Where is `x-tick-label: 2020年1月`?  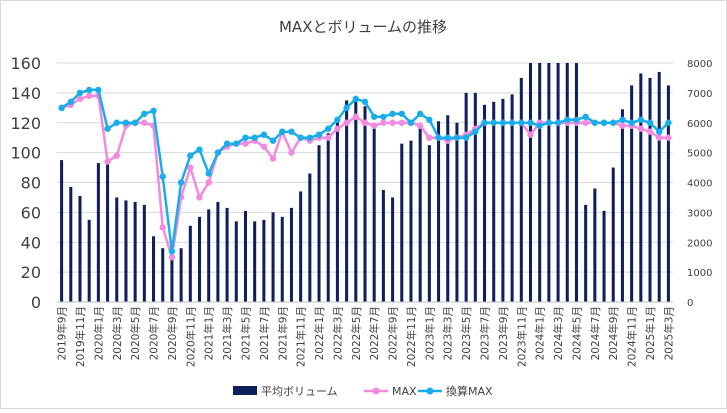
x-tick-label: 2020年1月 is located at coordinates (98, 333).